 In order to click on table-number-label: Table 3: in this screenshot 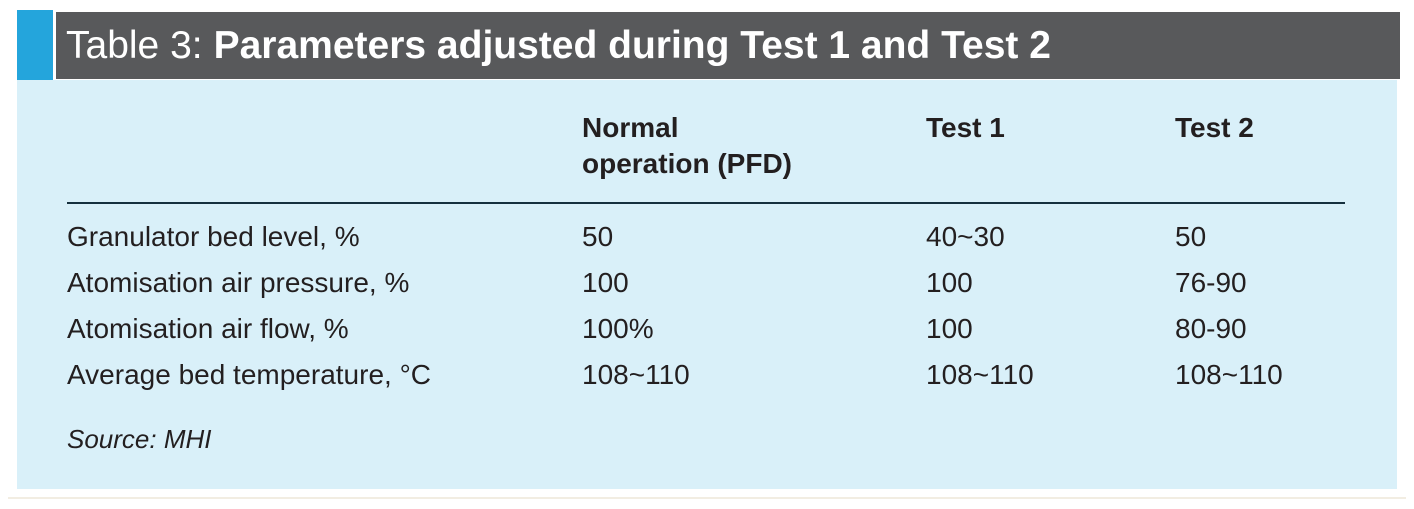, I will do `click(134, 45)`.